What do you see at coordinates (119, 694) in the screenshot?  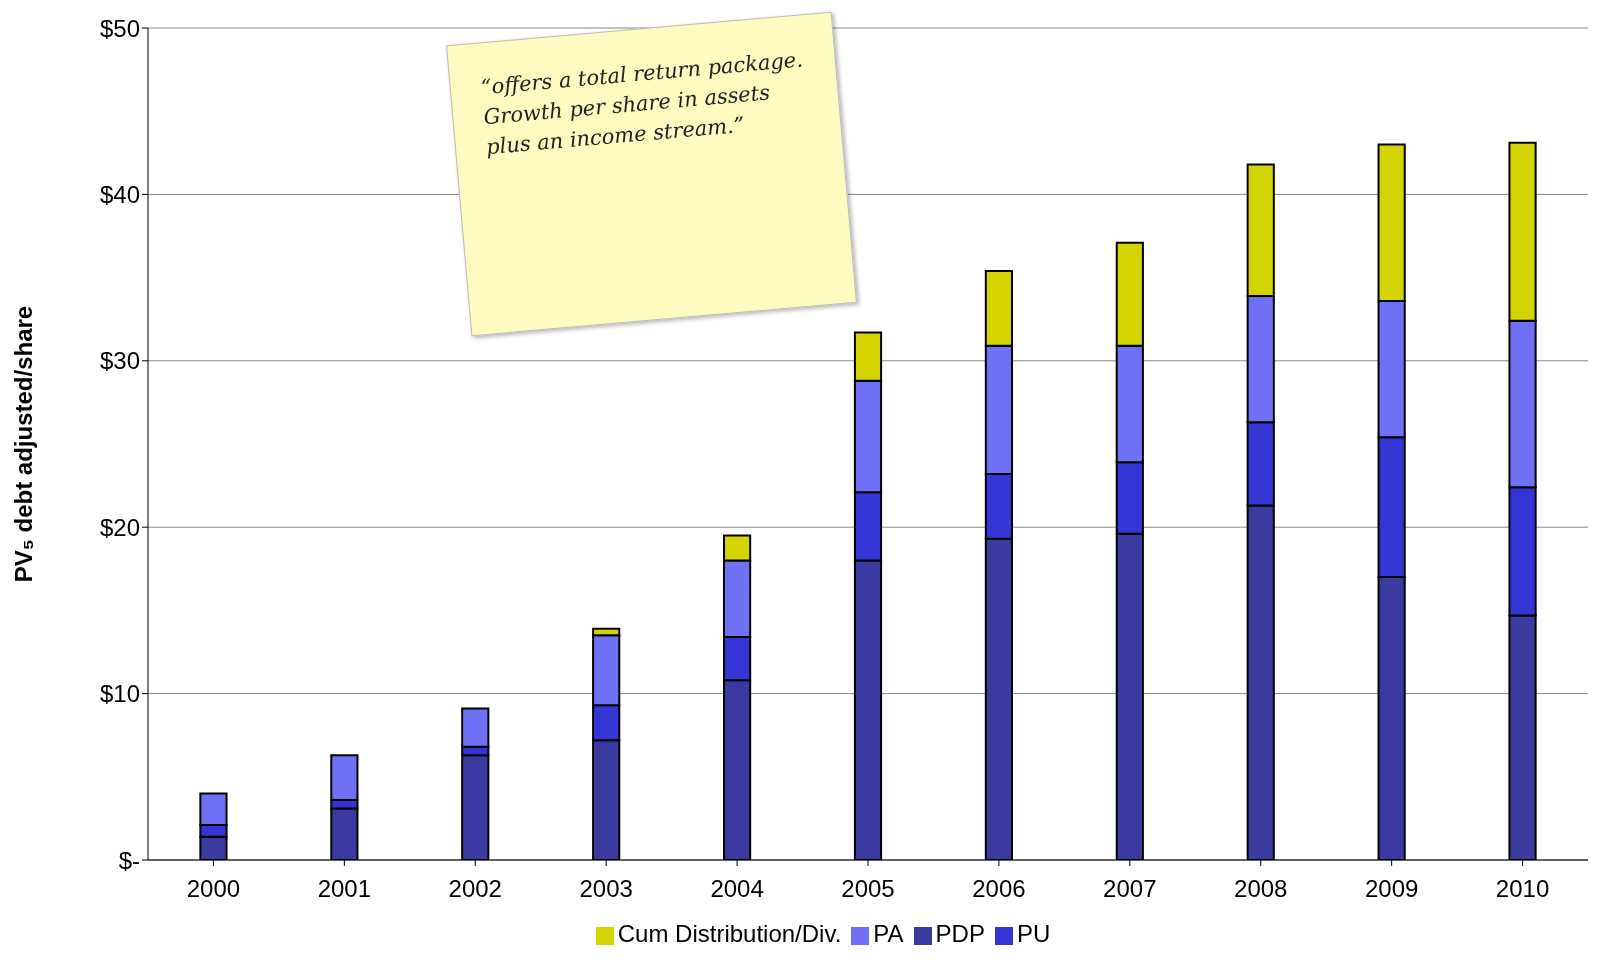 I see `y-tick-label: $10` at bounding box center [119, 694].